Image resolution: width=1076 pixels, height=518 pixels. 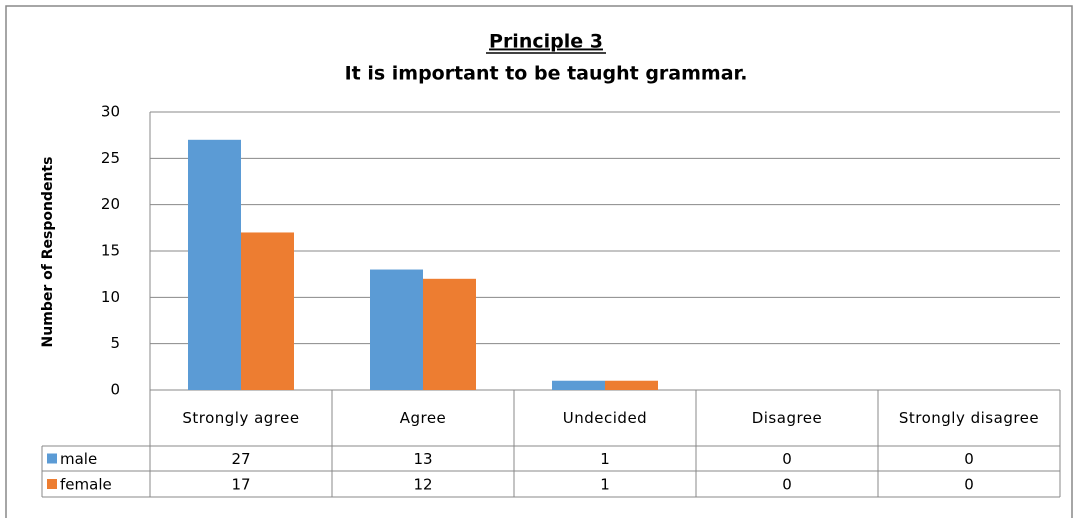 What do you see at coordinates (605, 418) in the screenshot?
I see `category-label: Undecided` at bounding box center [605, 418].